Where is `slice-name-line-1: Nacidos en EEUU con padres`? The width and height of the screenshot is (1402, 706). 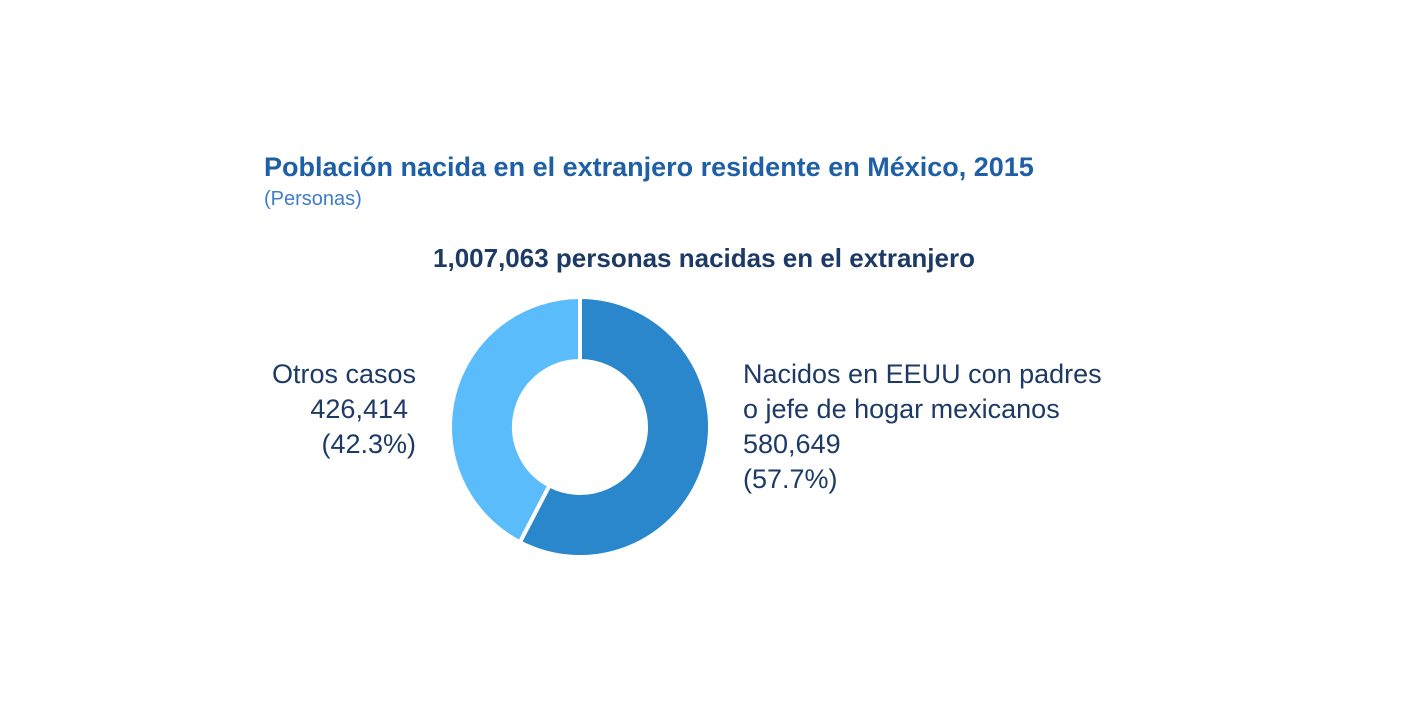 slice-name-line-1: Nacidos en EEUU con padres is located at coordinates (922, 374).